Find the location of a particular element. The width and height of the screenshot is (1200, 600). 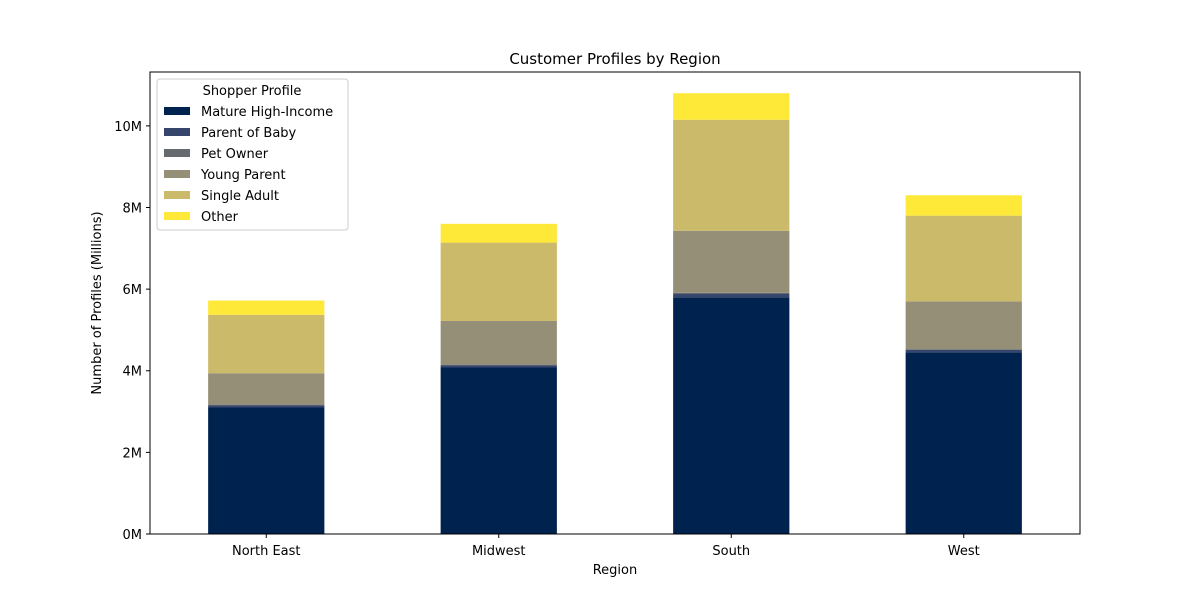

y-tick-label: 8M is located at coordinates (133, 208).